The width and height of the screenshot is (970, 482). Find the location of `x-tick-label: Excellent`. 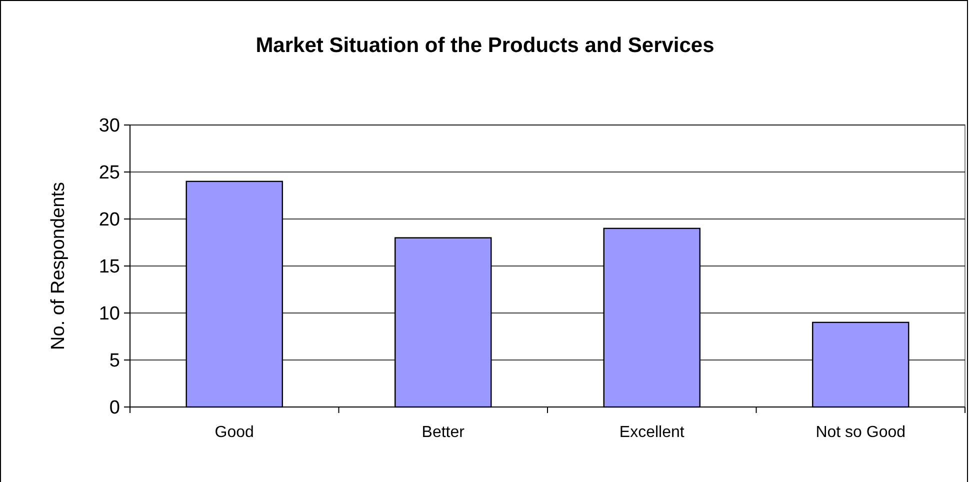

x-tick-label: Excellent is located at coordinates (652, 432).